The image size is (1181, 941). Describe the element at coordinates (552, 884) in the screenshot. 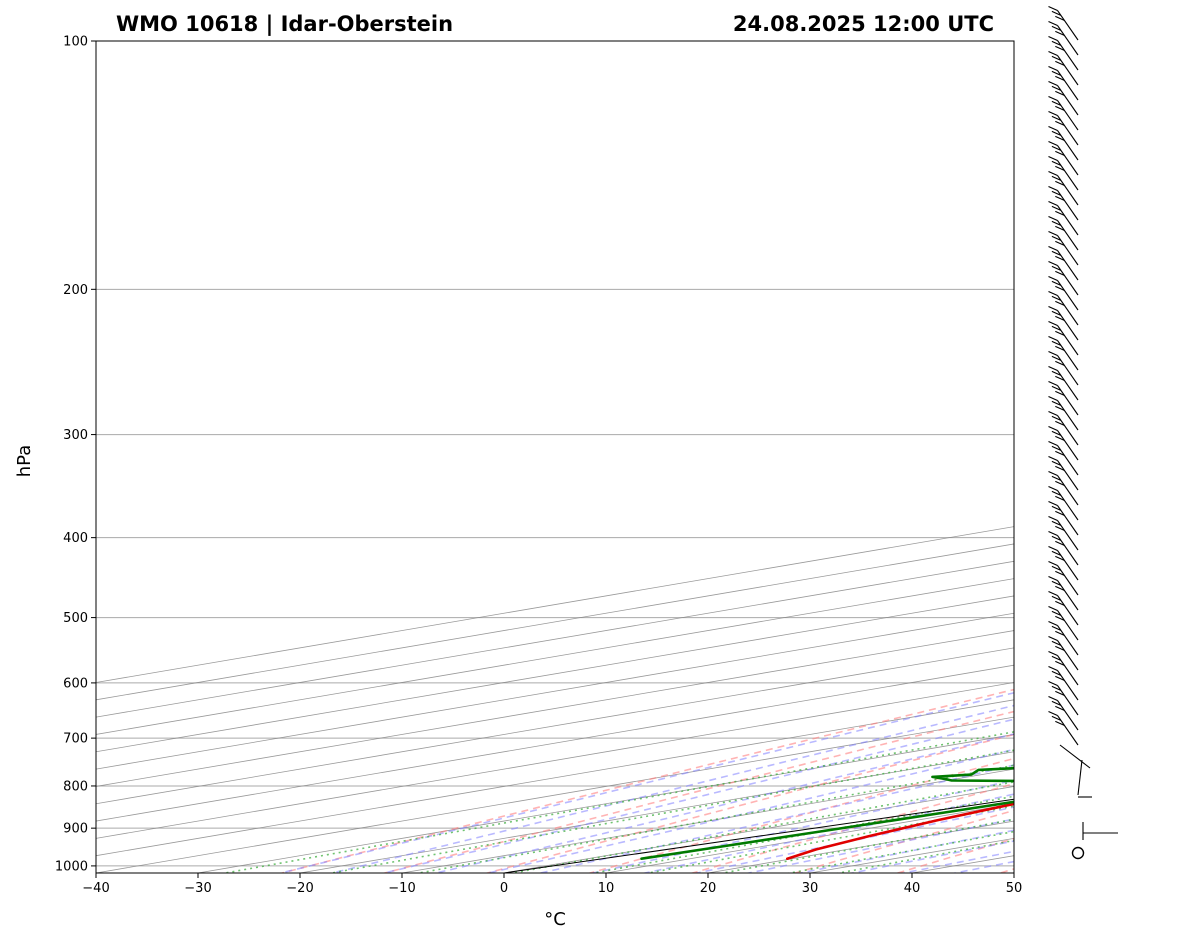

I see `x-axis: −40 −30 −20 −10 0 10 20 30 40 50` at that location.